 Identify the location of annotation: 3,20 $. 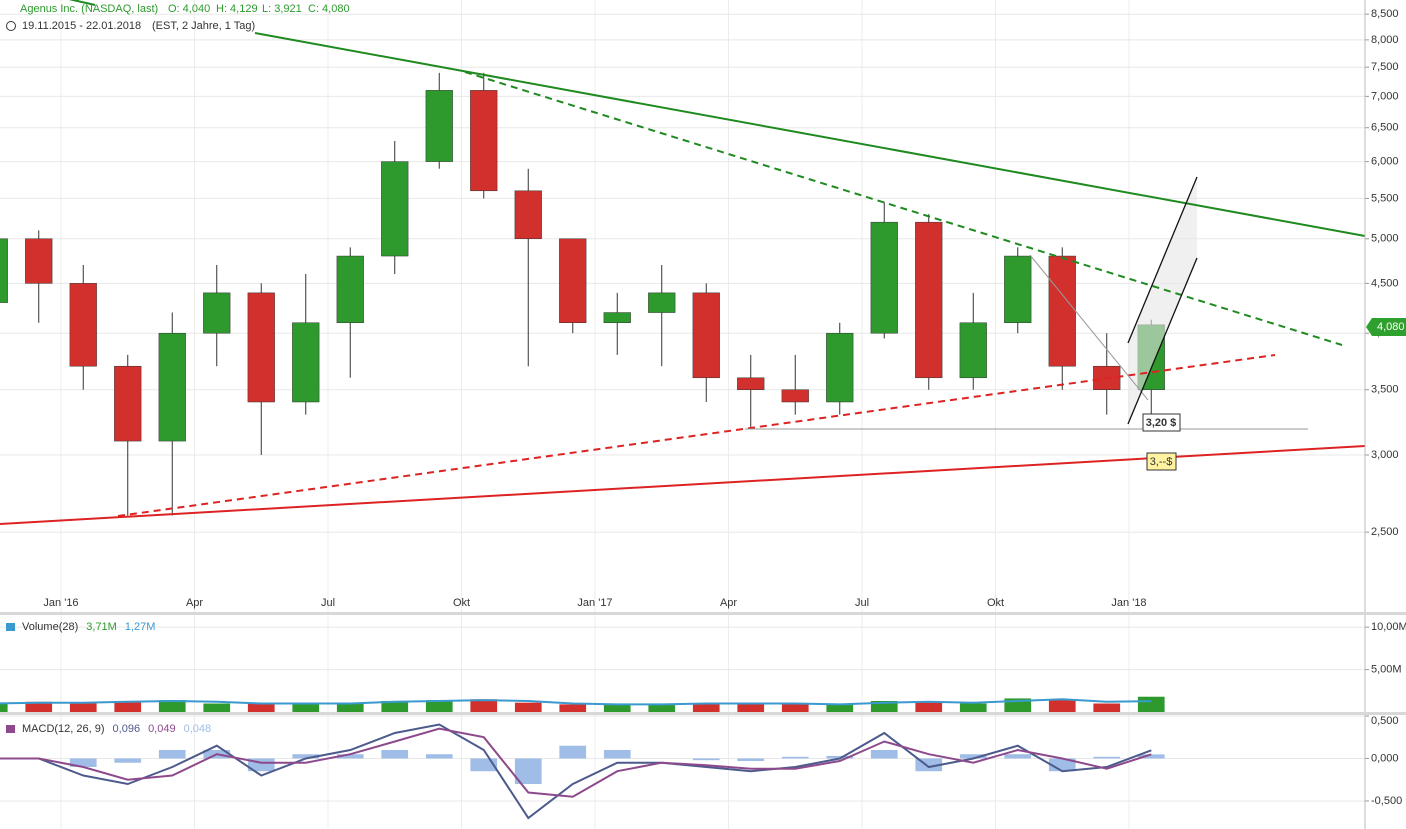
(1161, 423).